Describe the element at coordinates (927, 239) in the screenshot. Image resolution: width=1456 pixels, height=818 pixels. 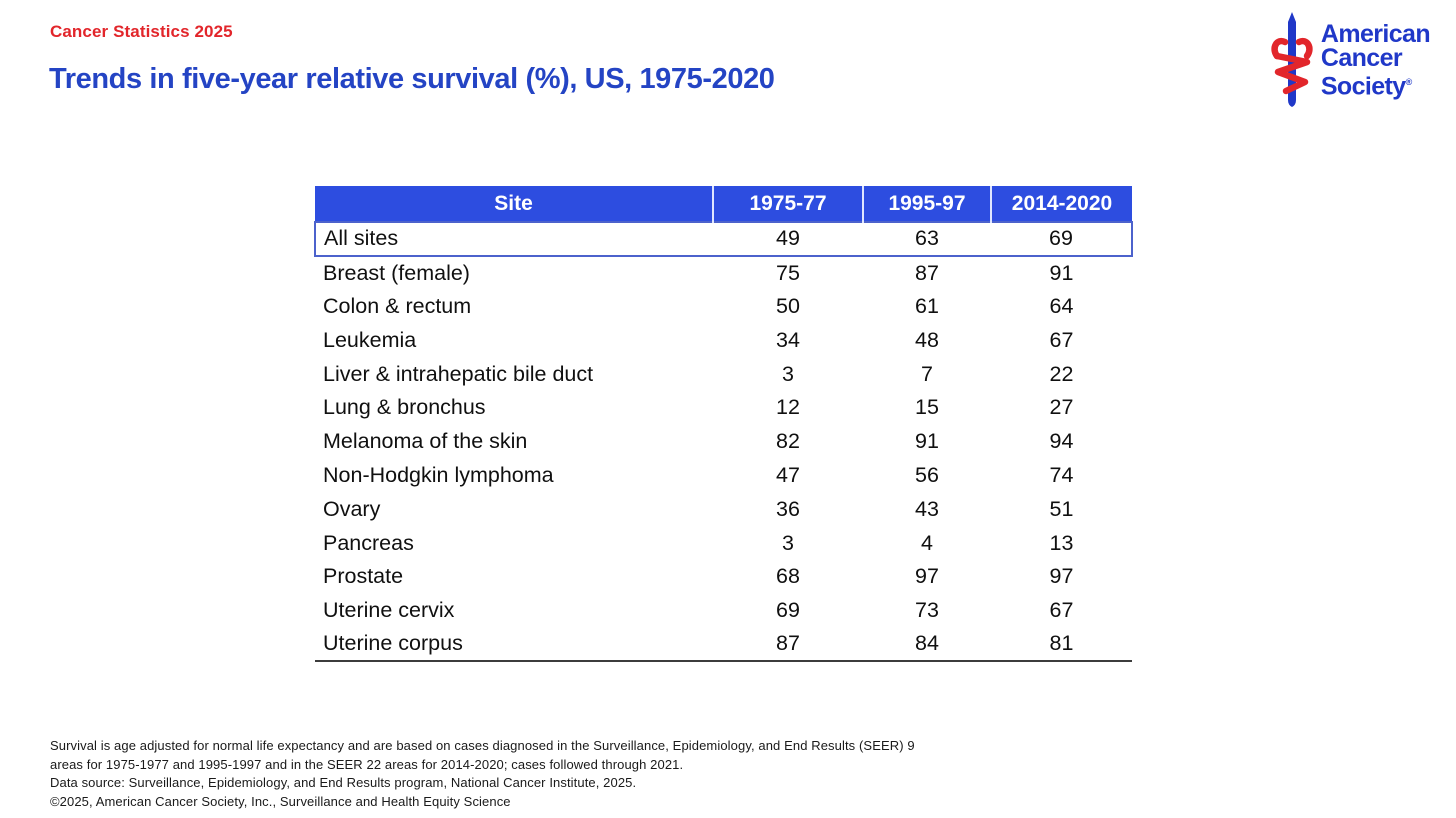
I see `value-cell: 63` at that location.